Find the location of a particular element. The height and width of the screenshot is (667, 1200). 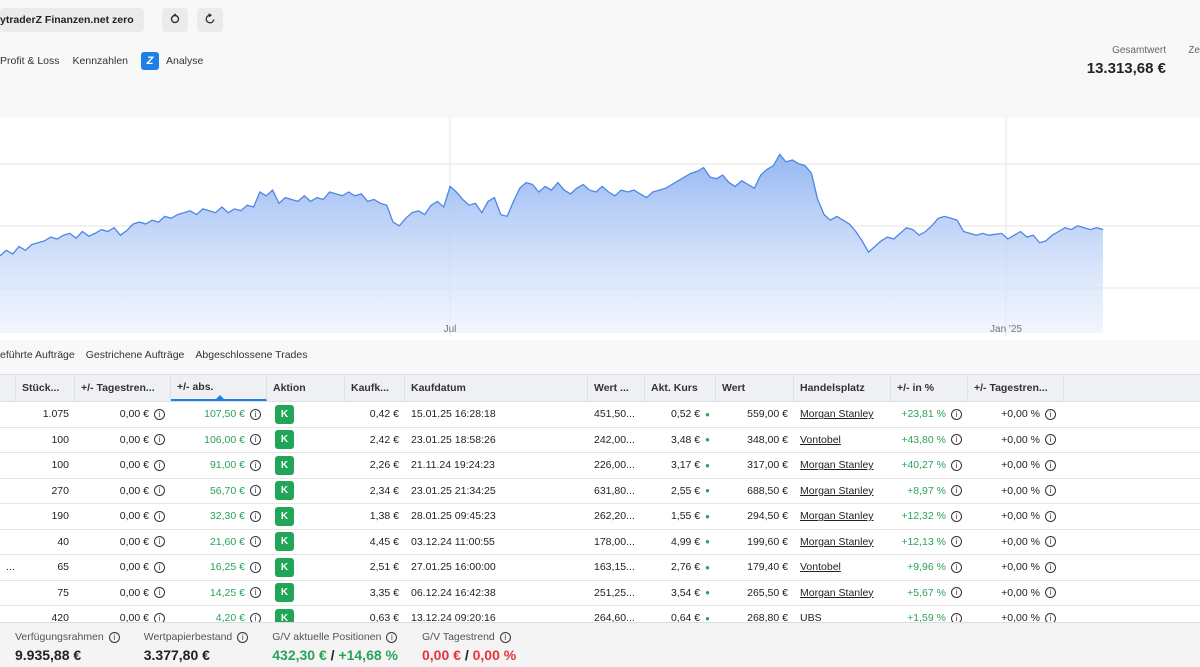

col-current-price: Akt. Kurs is located at coordinates (680, 388).